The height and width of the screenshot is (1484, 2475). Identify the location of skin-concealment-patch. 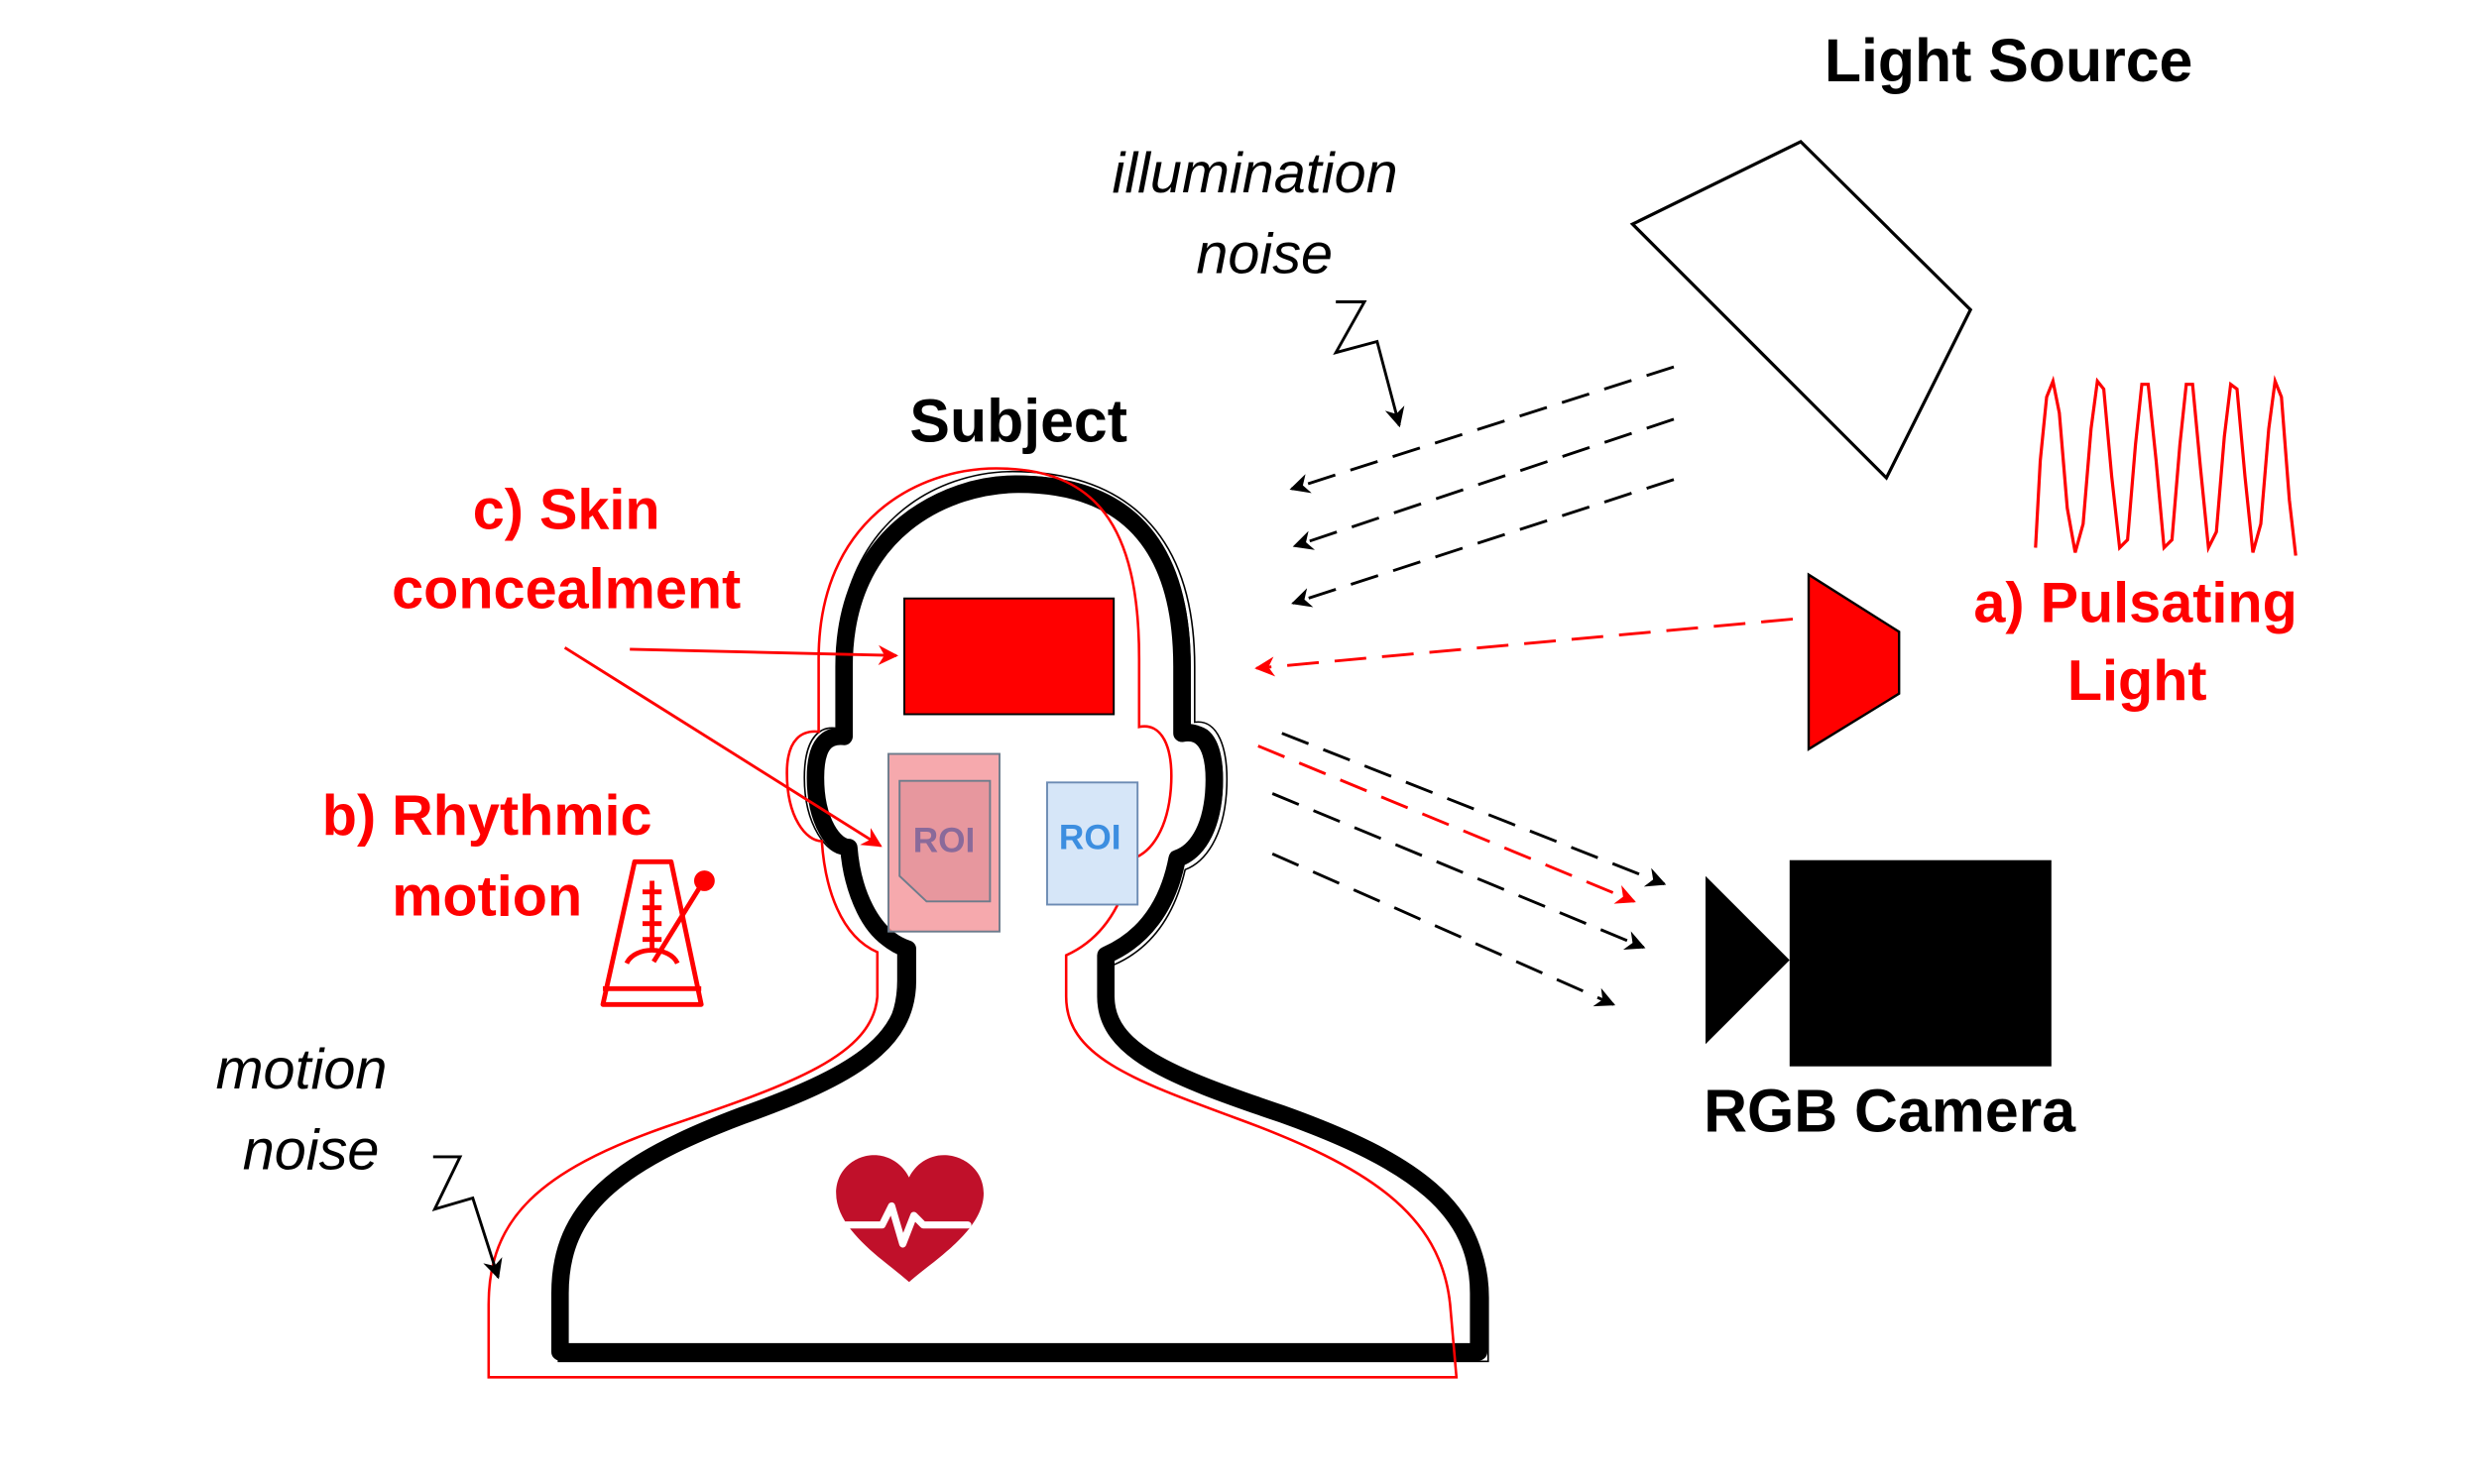
(1009, 656).